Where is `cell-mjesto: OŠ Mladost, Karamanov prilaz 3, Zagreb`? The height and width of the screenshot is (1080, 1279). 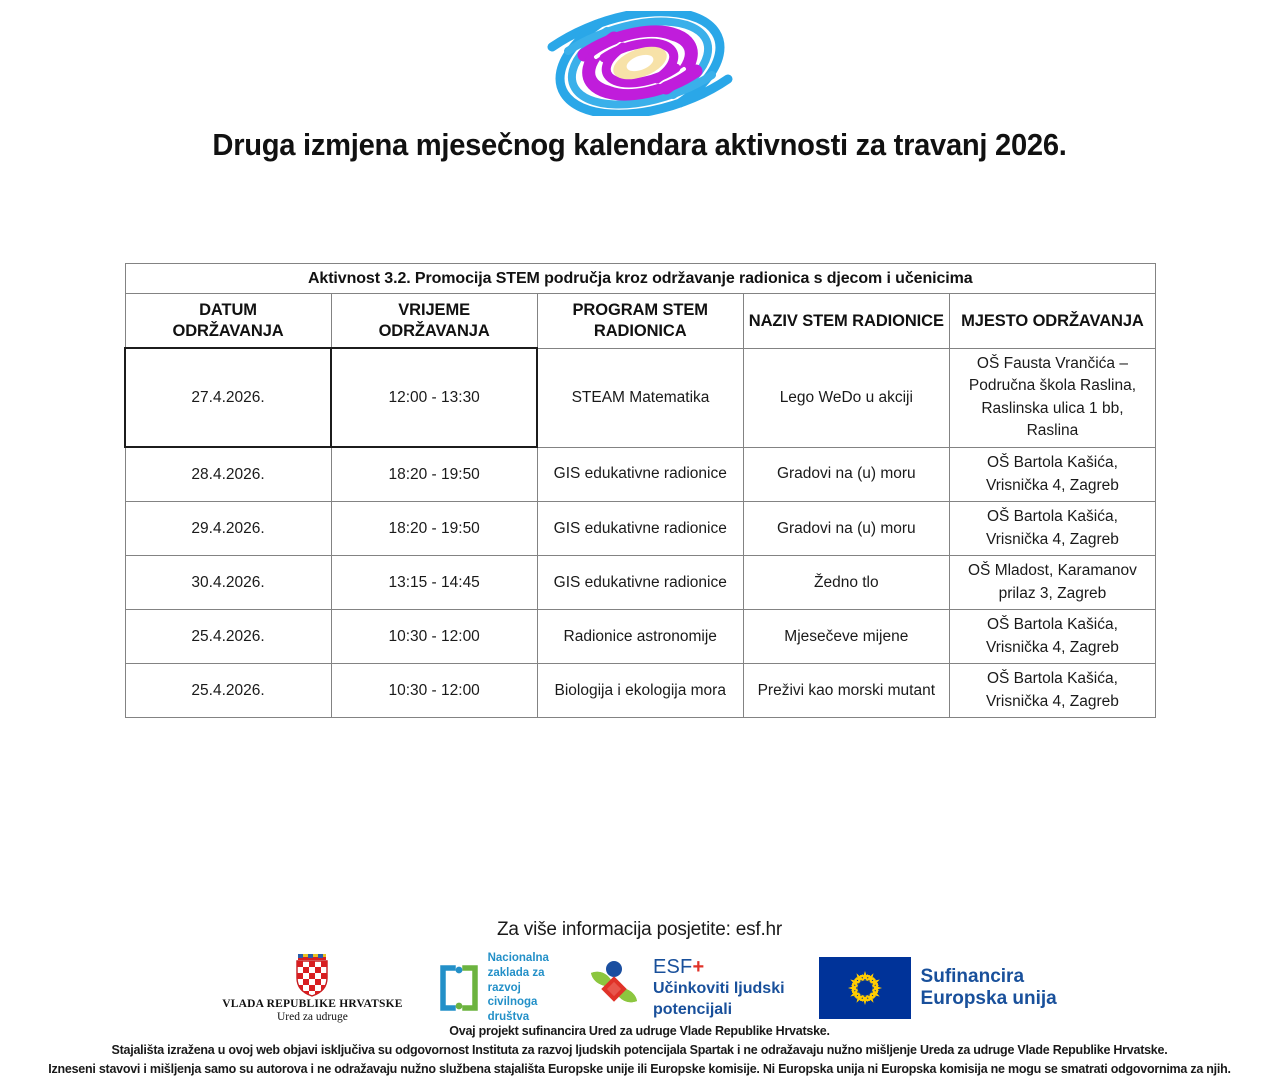 cell-mjesto: OŠ Mladost, Karamanov prilaz 3, Zagreb is located at coordinates (1052, 583).